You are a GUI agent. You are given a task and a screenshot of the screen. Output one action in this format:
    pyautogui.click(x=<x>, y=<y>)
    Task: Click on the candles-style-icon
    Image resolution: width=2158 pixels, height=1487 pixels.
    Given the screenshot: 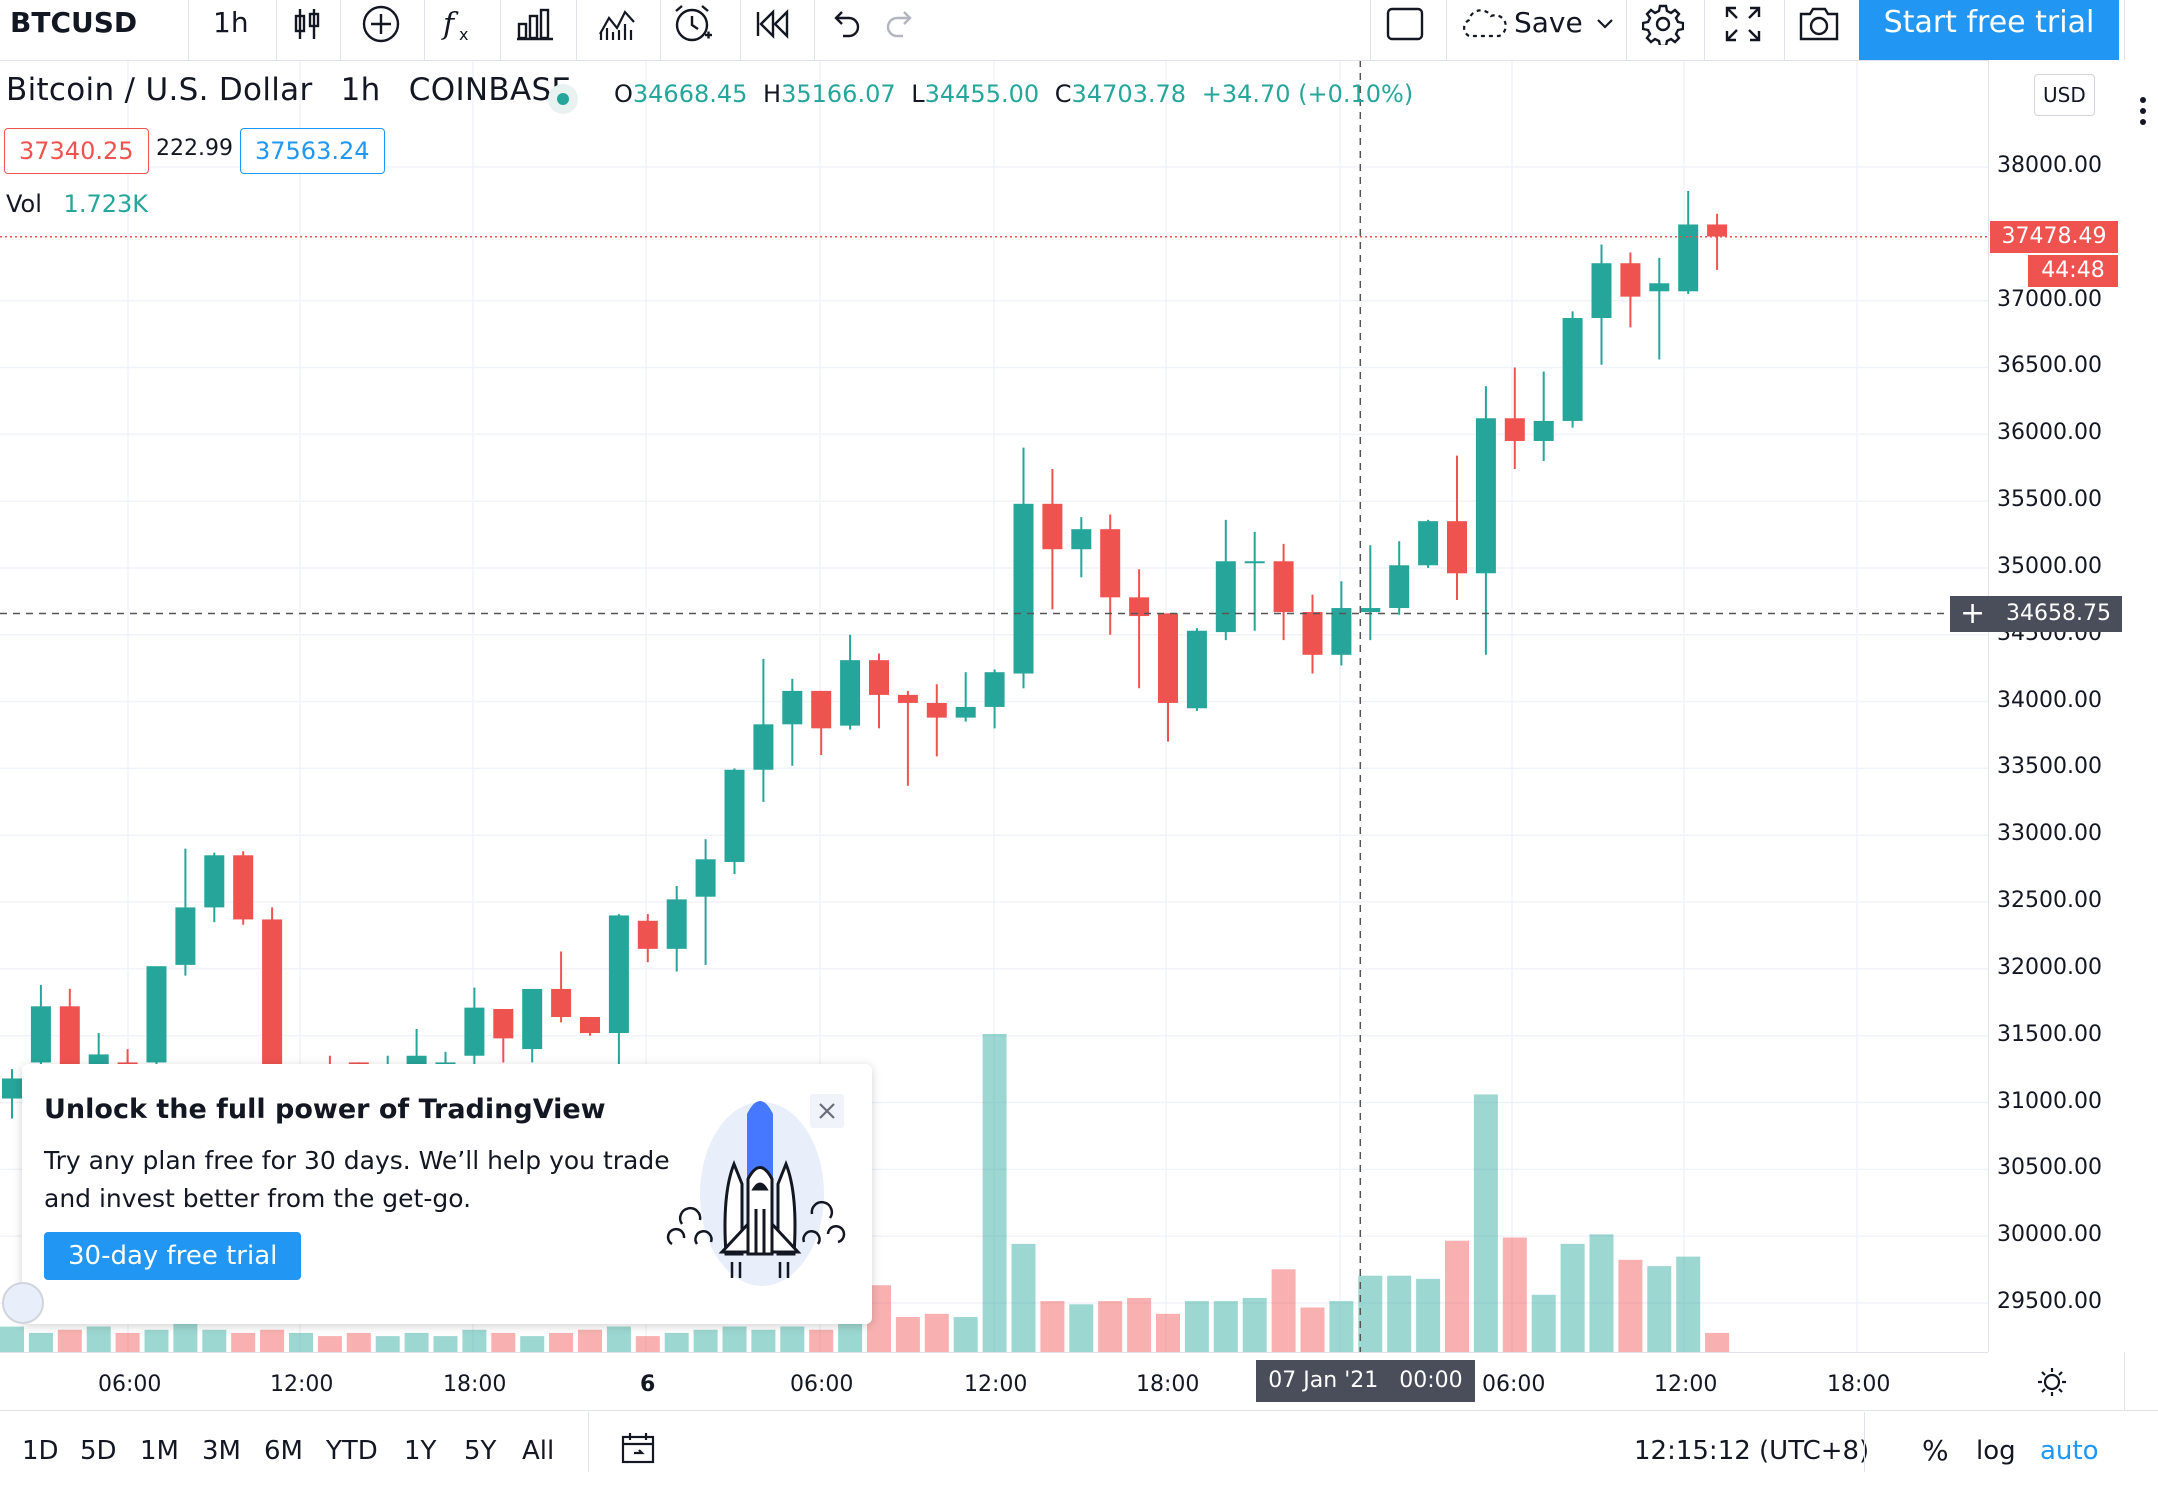 What is the action you would take?
    pyautogui.click(x=307, y=24)
    